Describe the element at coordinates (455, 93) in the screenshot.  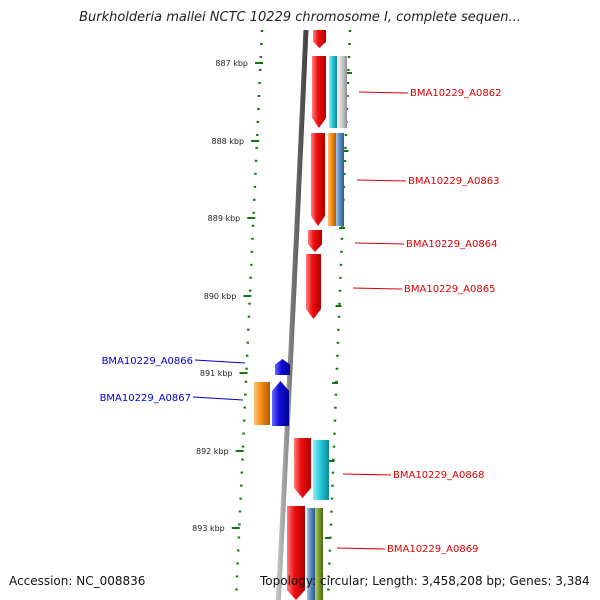
I see `gene-label: BMA10229_A0862` at that location.